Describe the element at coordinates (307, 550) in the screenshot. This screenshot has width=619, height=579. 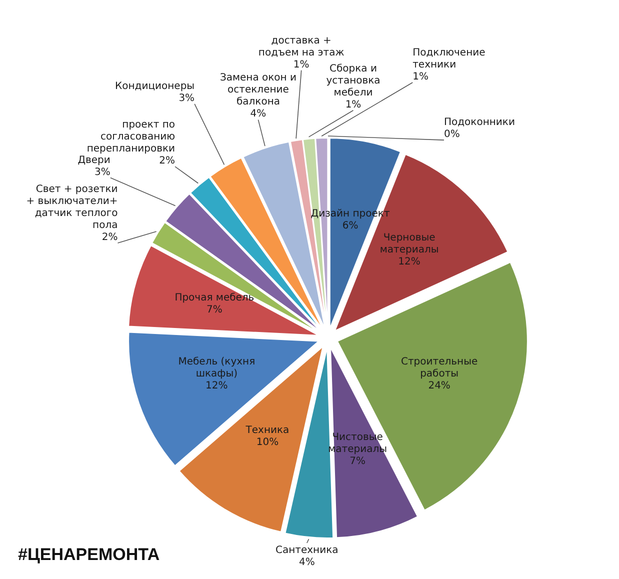
I see `slice-label: Сантехника` at that location.